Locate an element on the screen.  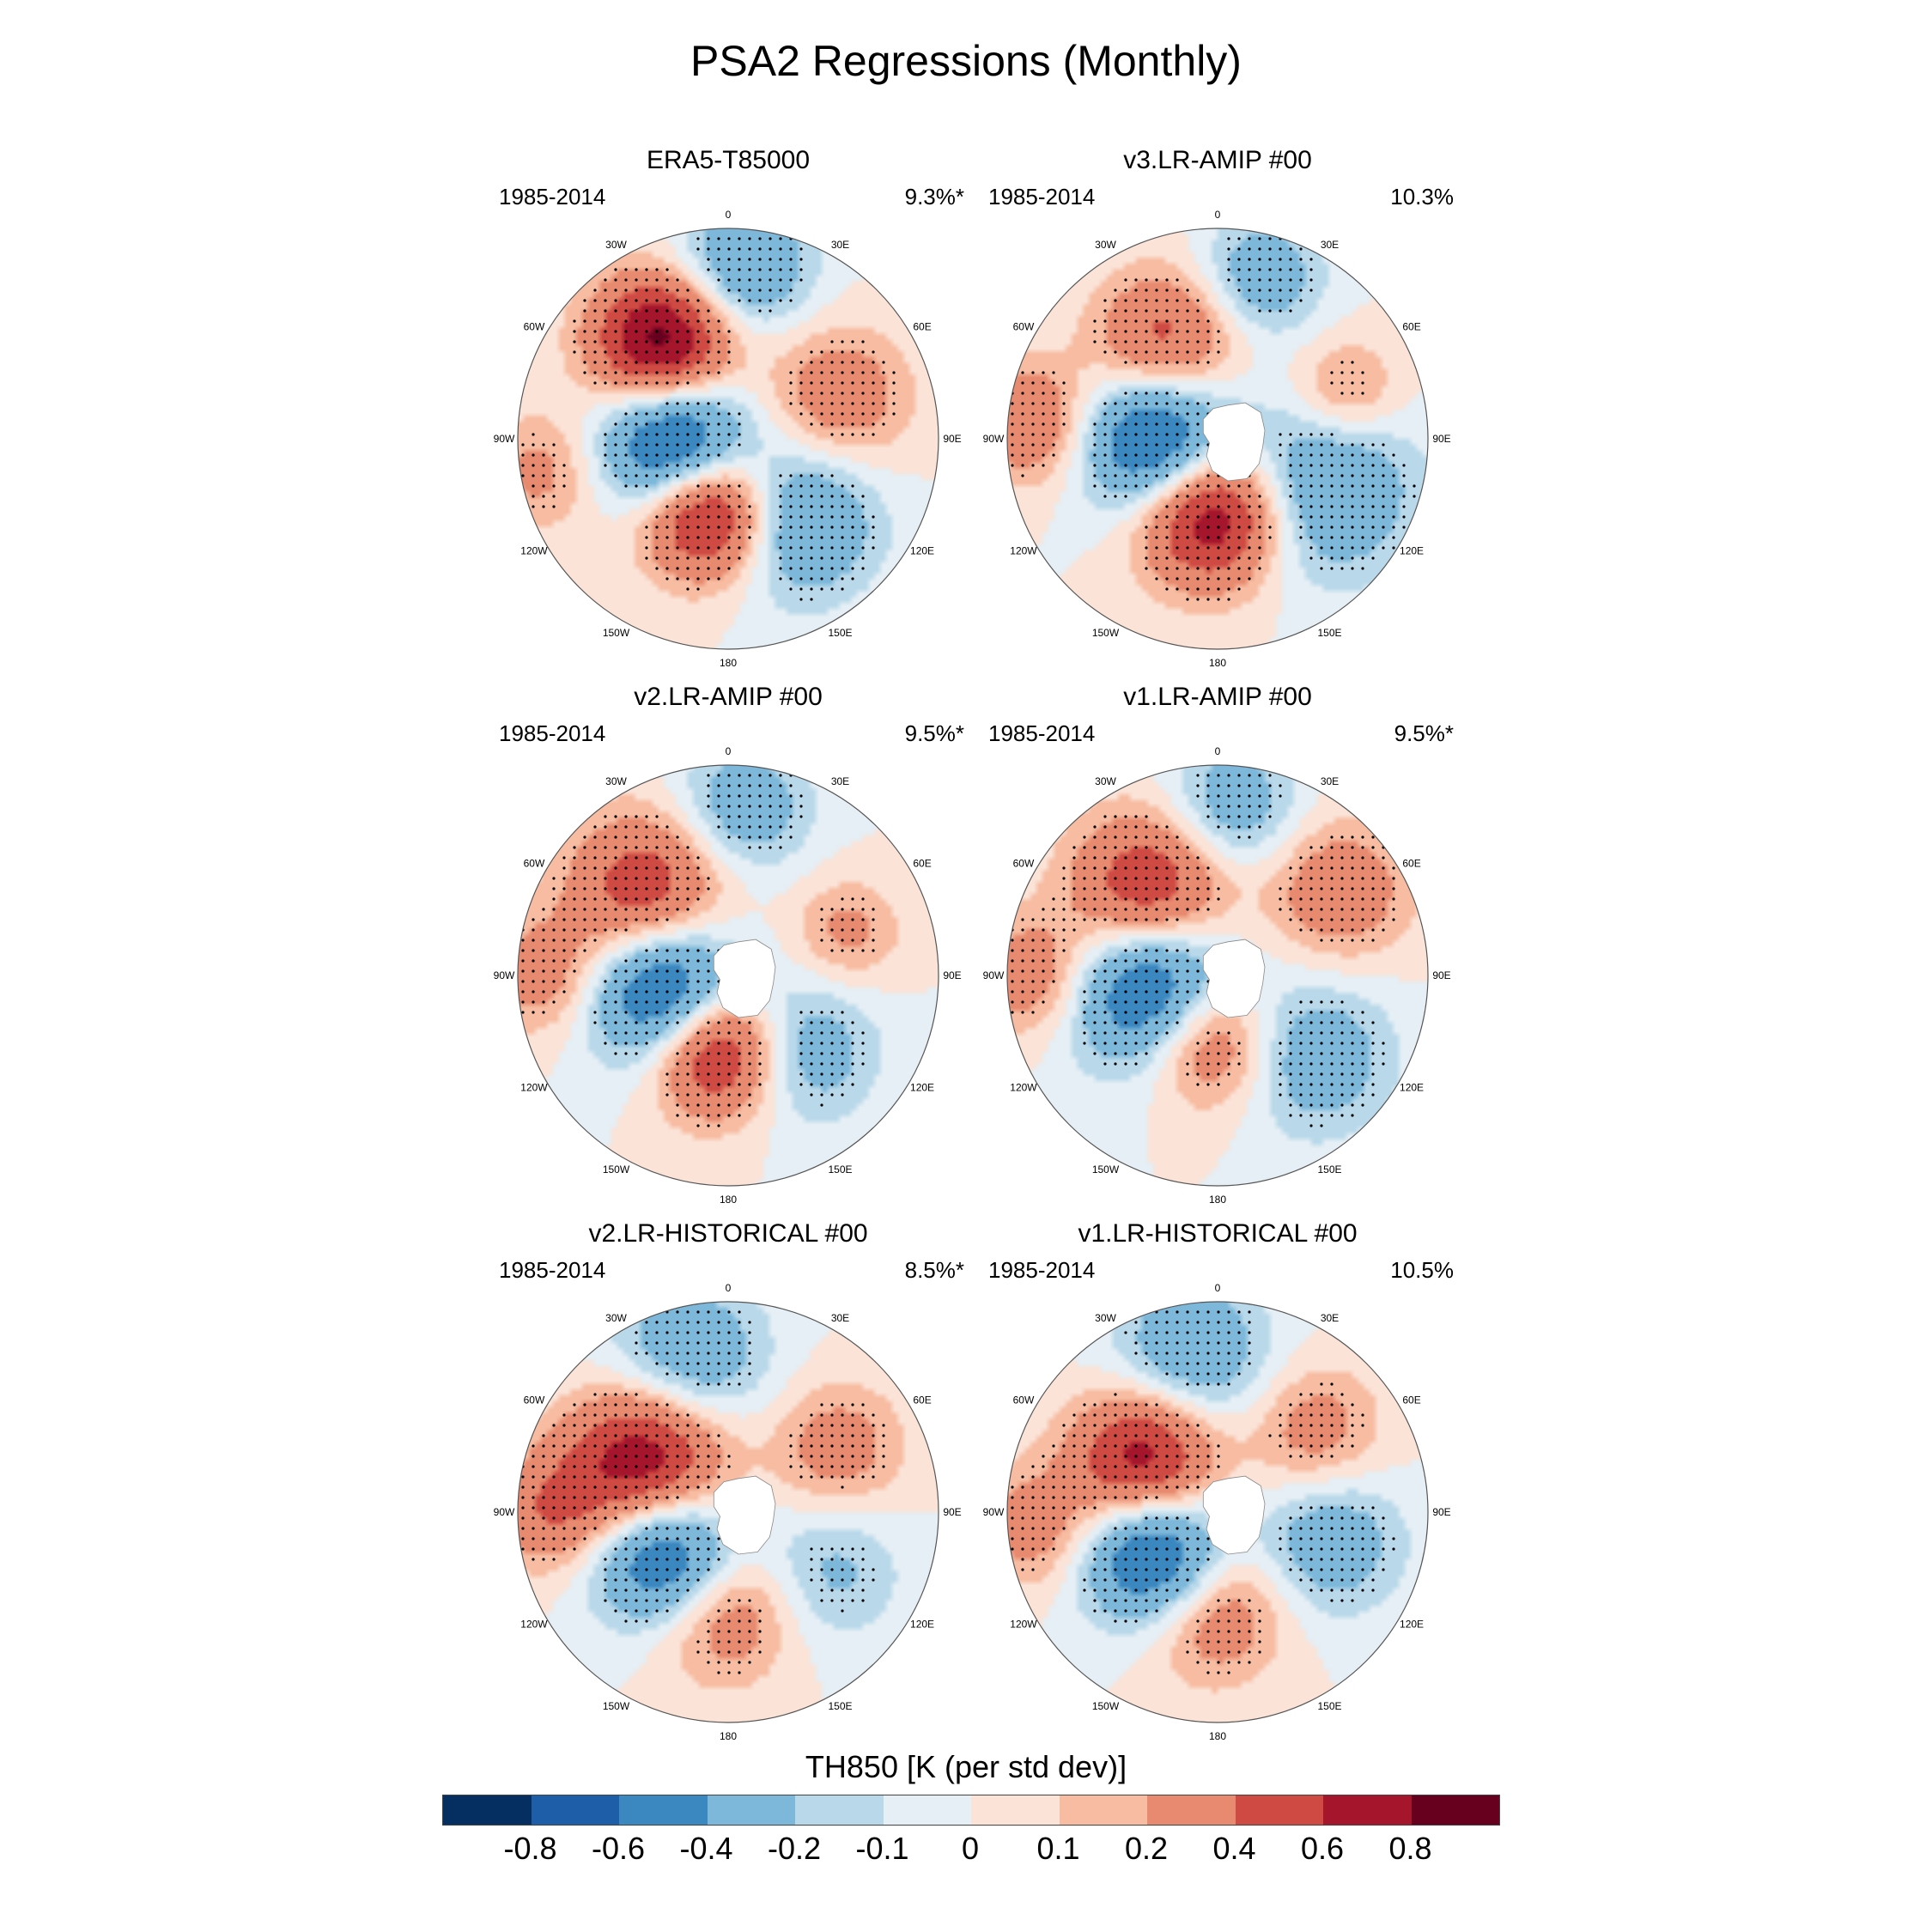
longitude-label: 120E is located at coordinates (1412, 1088).